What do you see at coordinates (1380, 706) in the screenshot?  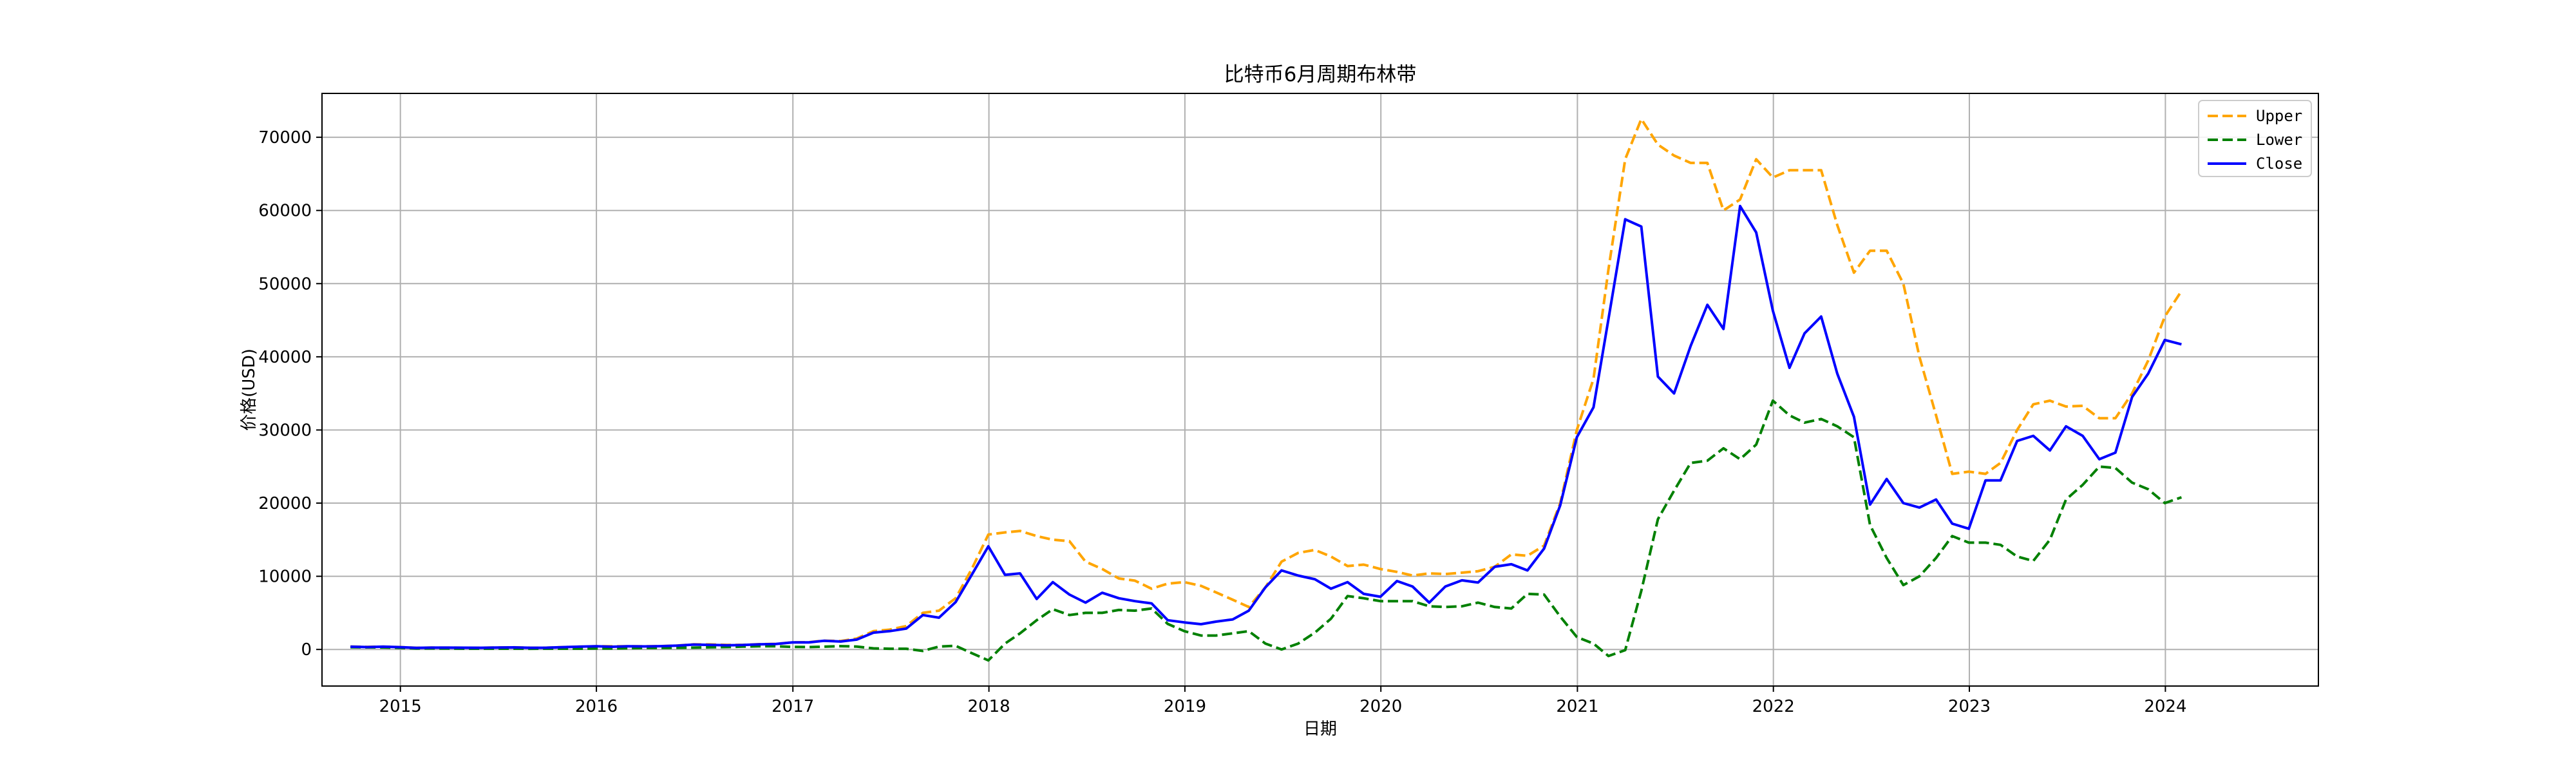 I see `x-tick-label: 2020` at bounding box center [1380, 706].